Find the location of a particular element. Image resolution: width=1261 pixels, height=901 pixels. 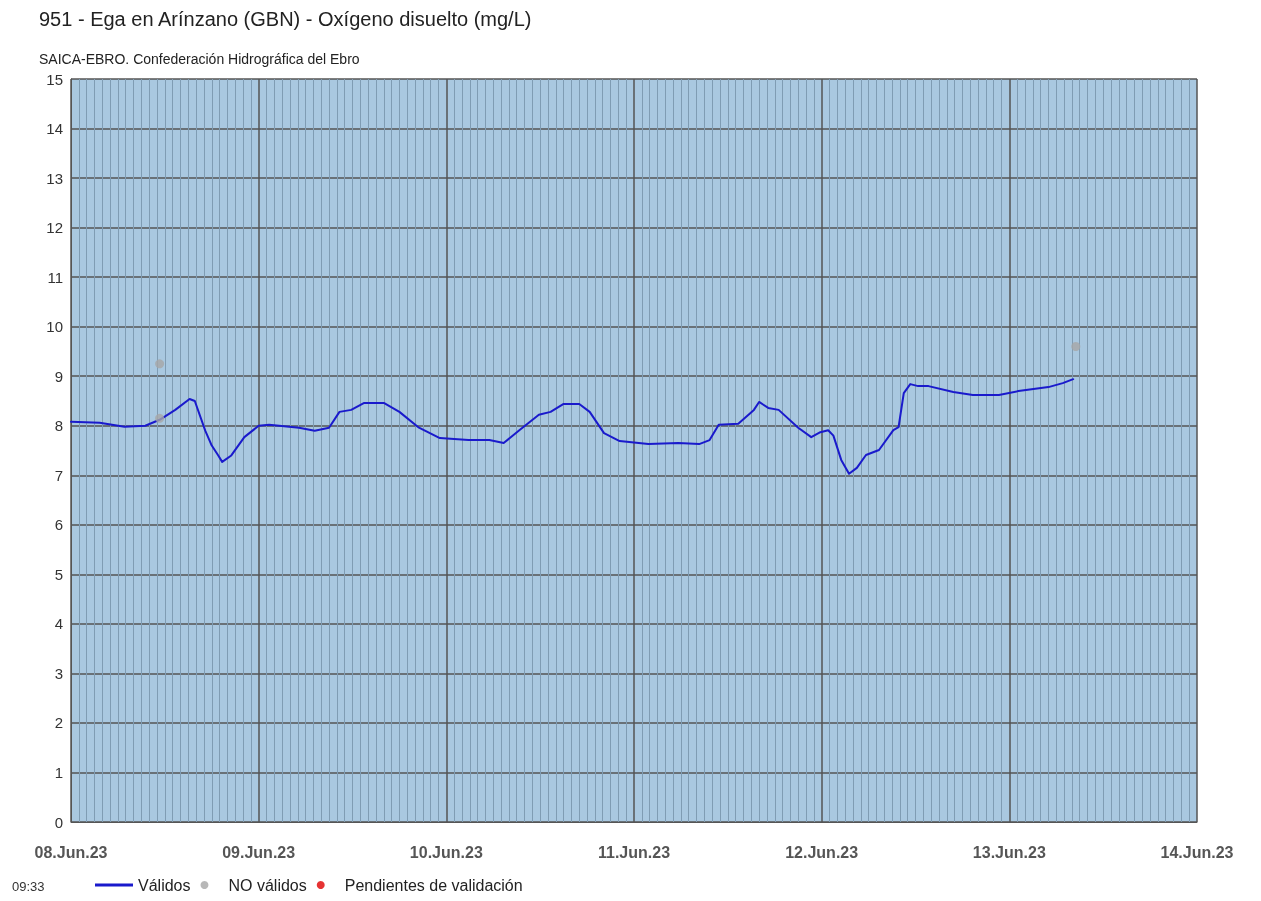

x-tick-label: 10.Jun.23 is located at coordinates (446, 852).